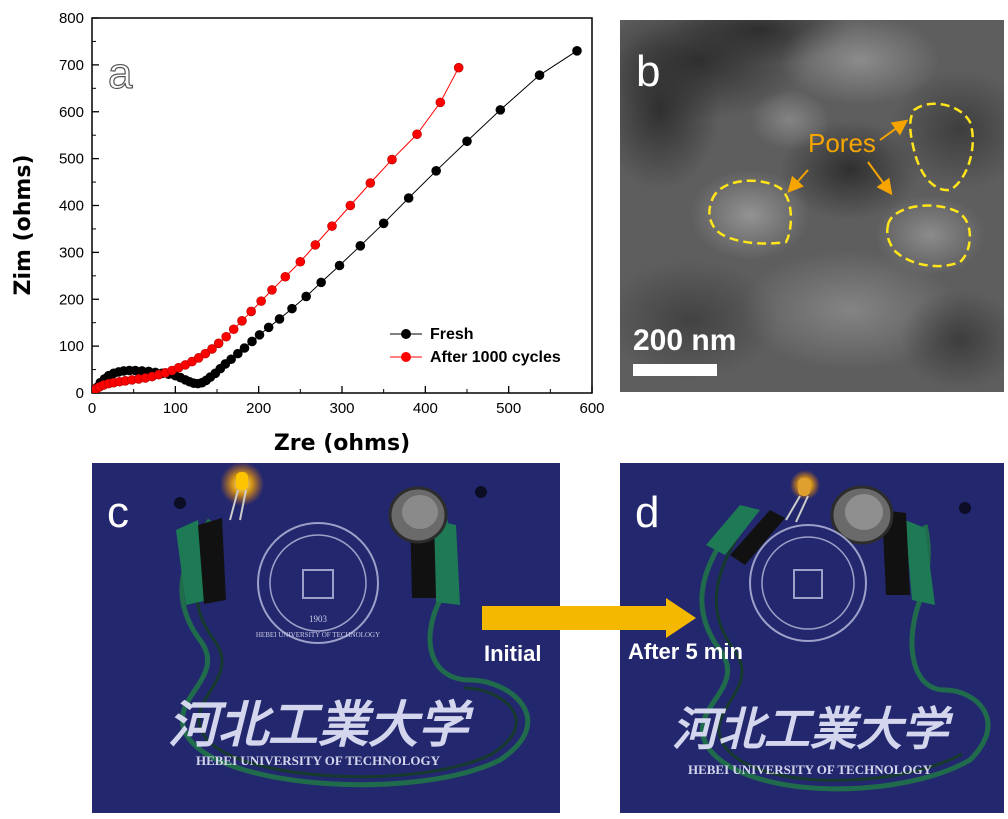 The height and width of the screenshot is (819, 1008). I want to click on x-tick-label: 0, so click(92, 408).